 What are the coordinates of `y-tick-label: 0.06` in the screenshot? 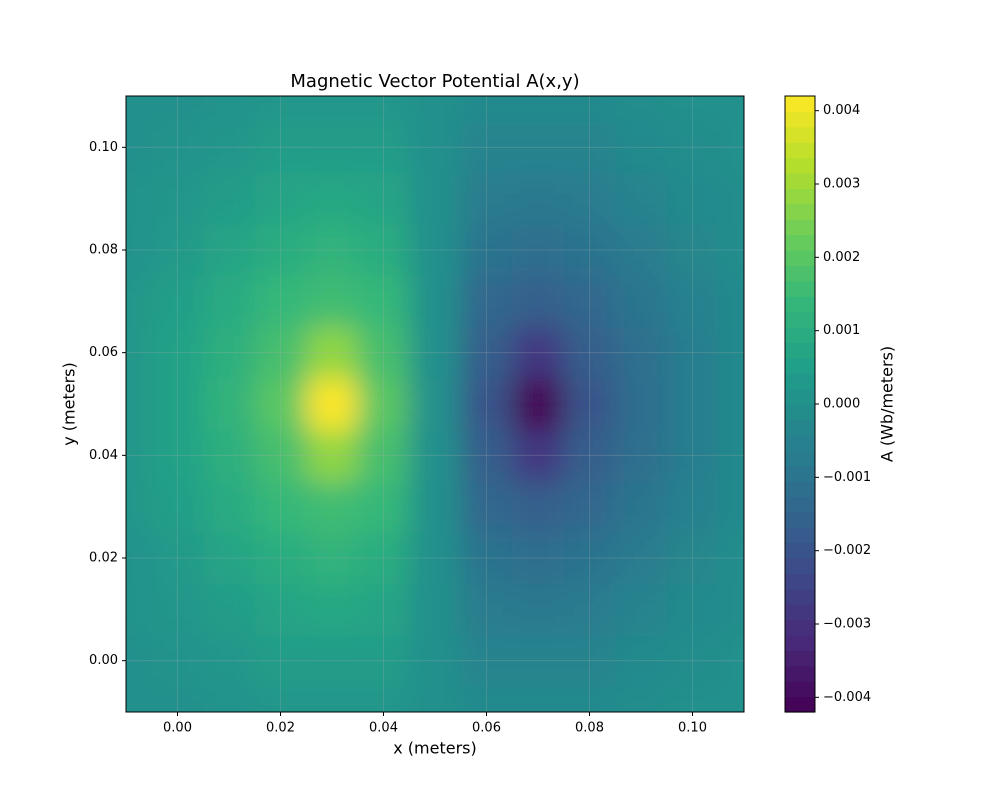 It's located at (103, 352).